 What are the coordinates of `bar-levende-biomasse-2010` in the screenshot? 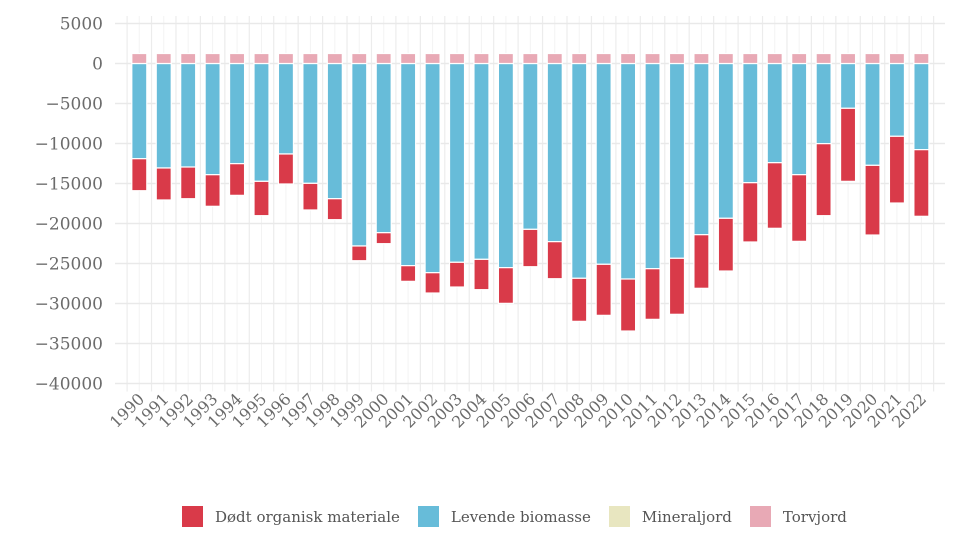 It's located at (628, 171).